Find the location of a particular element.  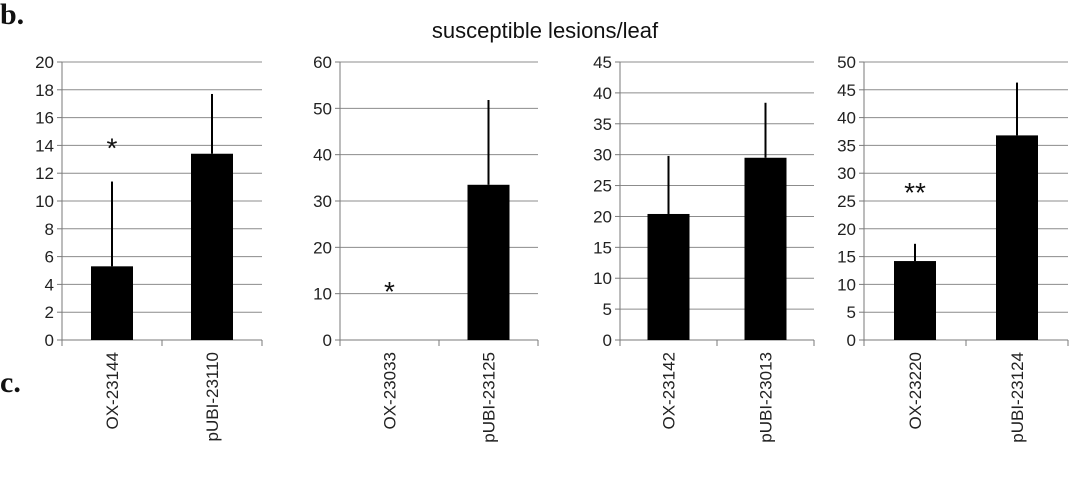

category-label: pUBI-23110 is located at coordinates (212, 396).